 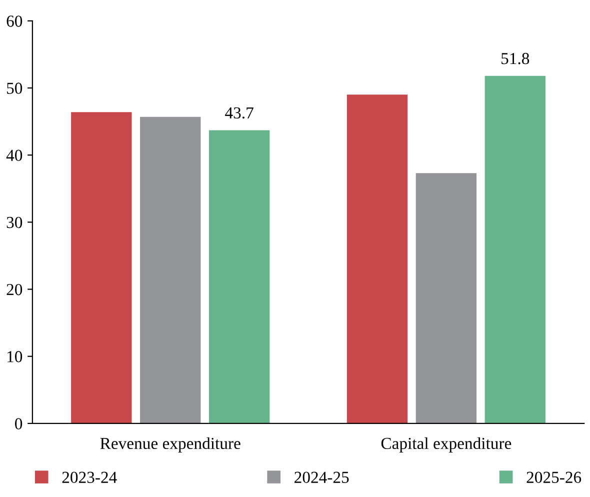 What do you see at coordinates (14, 222) in the screenshot?
I see `y-tick-label: 30` at bounding box center [14, 222].